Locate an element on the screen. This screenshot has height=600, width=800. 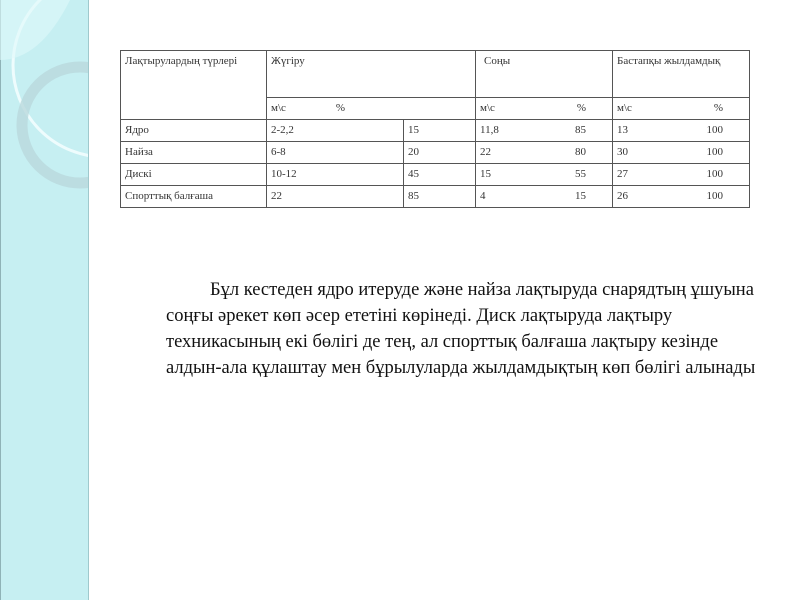
header-run: Жүгіру is located at coordinates (371, 74).